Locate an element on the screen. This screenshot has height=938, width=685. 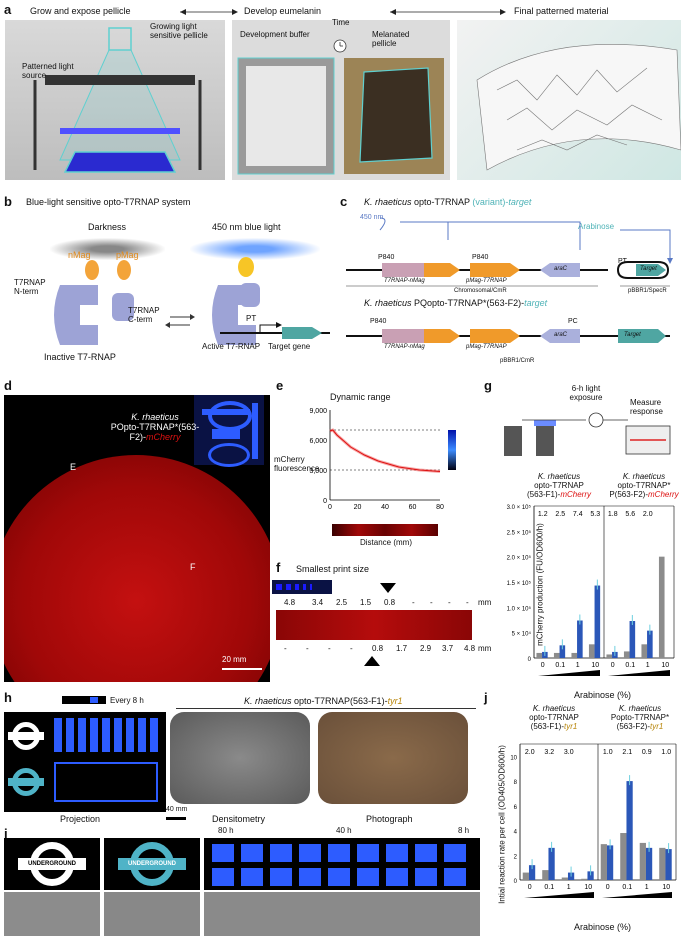
develop-photo is located at coordinates (341, 100).